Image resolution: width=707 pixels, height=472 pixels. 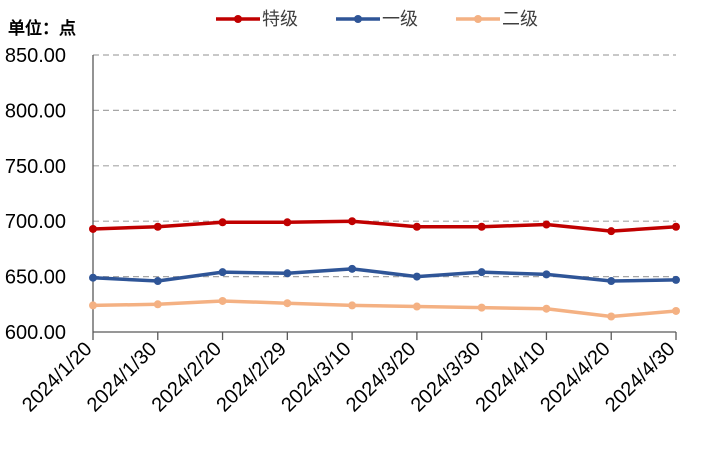 What do you see at coordinates (316, 377) in the screenshot?
I see `x-tick-label: 2024/3/10` at bounding box center [316, 377].